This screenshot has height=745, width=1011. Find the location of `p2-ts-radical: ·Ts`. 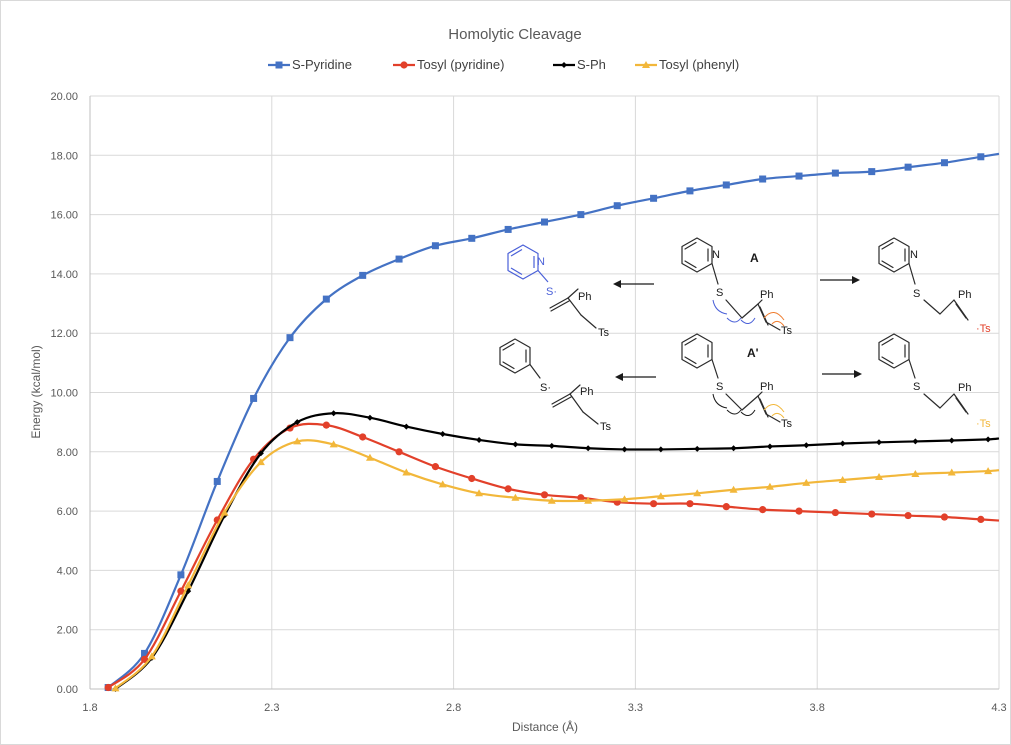

p2-ts-radical: ·Ts is located at coordinates (983, 424).